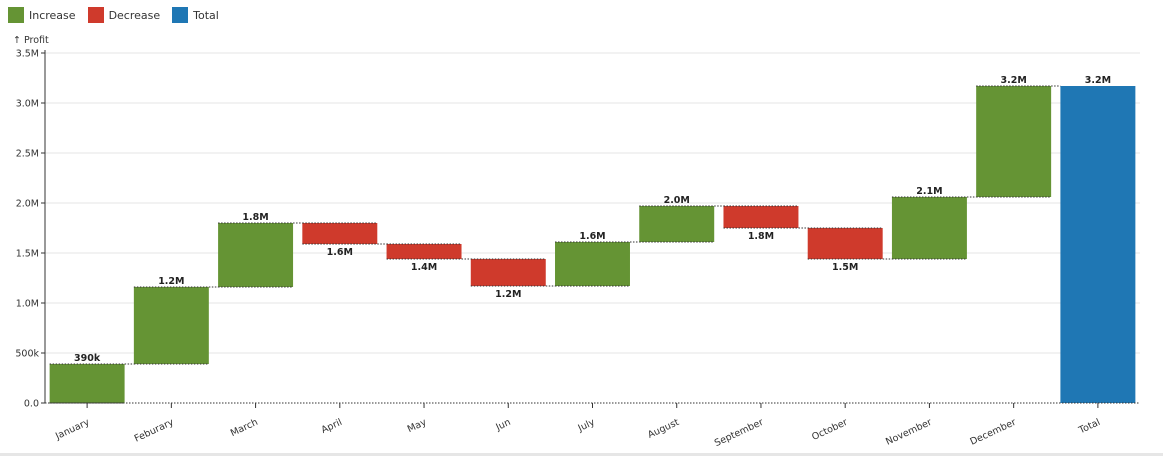 The image size is (1163, 456). Describe the element at coordinates (31, 40) in the screenshot. I see `y-axis-label: ↑ Profit` at that location.